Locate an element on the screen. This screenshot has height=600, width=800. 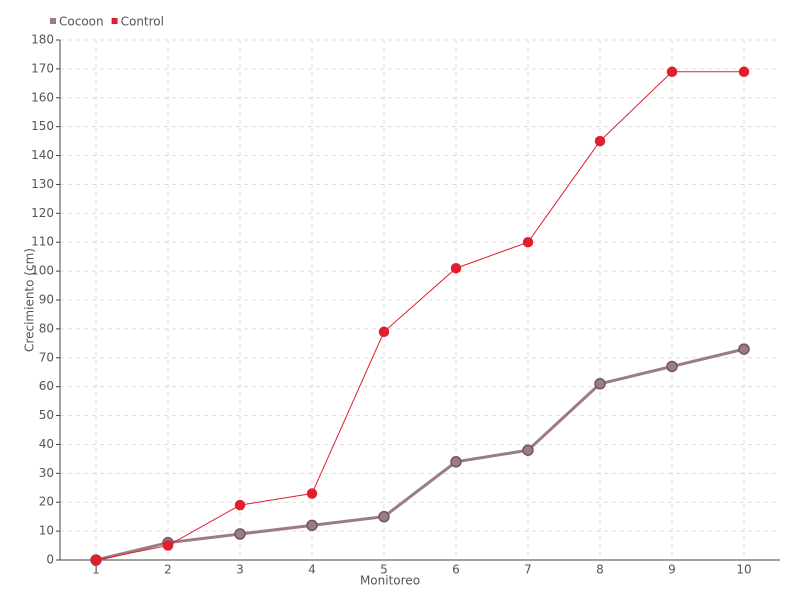
y-tick-label: 10 is located at coordinates (46, 531).